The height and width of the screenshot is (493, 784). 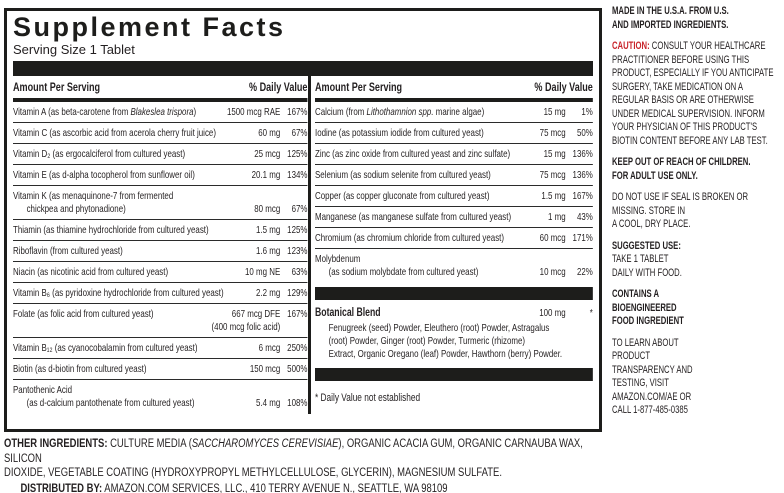 What do you see at coordinates (297, 348) in the screenshot?
I see `nutrient-dv: 250%` at bounding box center [297, 348].